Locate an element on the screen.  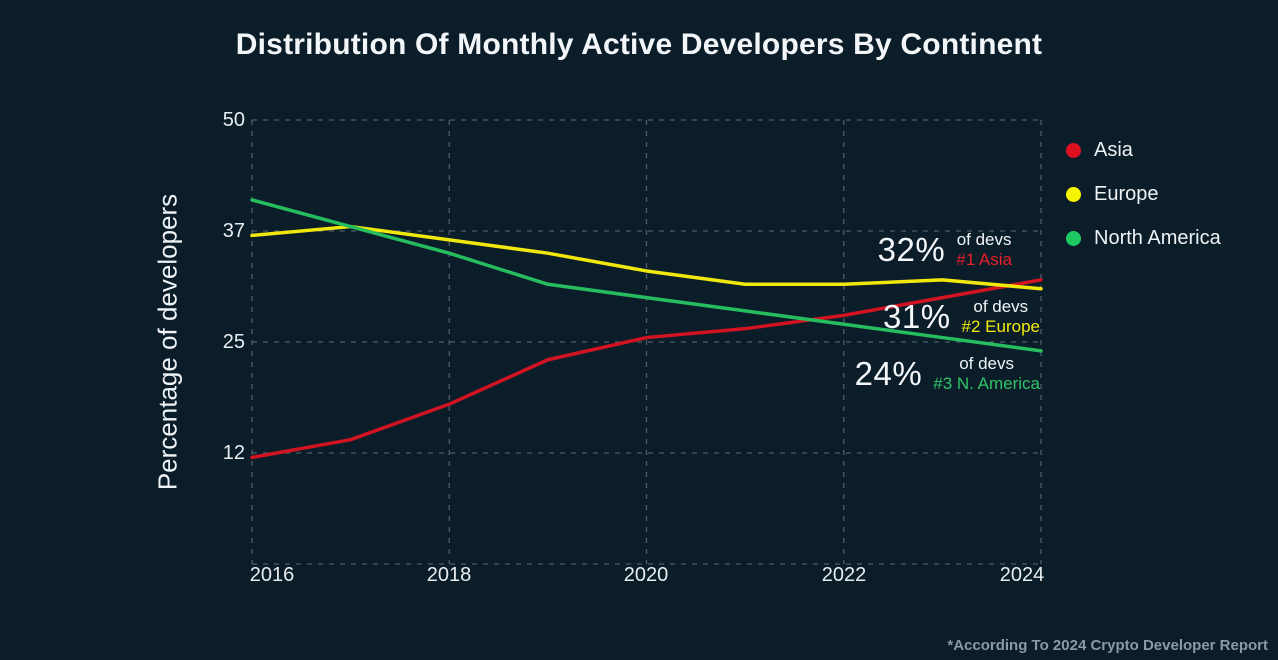
x-tick-label: 2018 is located at coordinates (449, 575).